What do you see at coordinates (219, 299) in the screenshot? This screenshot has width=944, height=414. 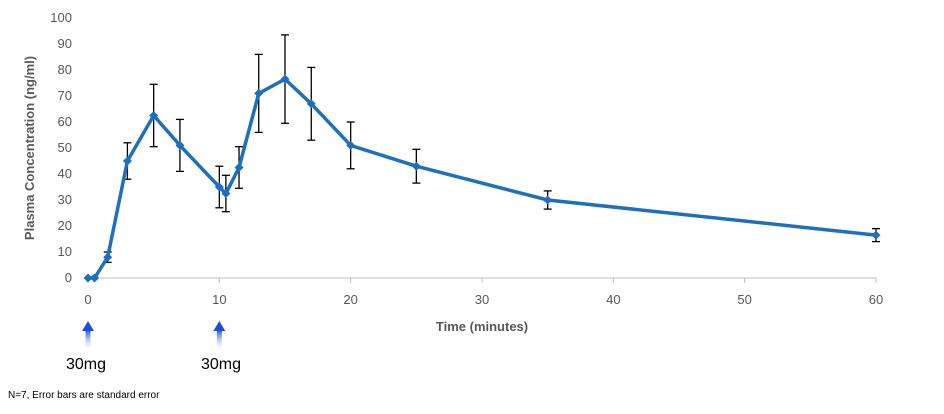 I see `x-tick-label: 10` at bounding box center [219, 299].